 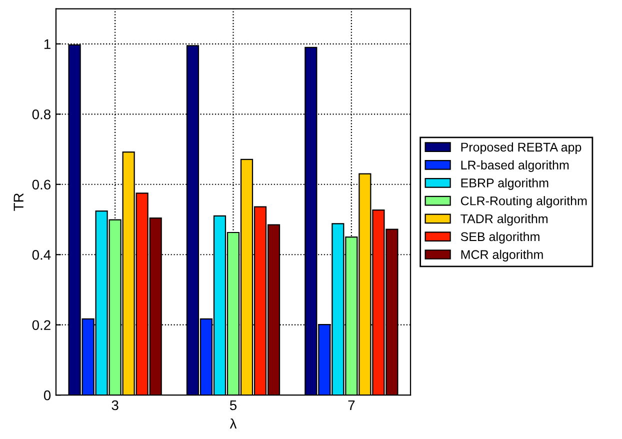 What do you see at coordinates (500, 238) in the screenshot?
I see `legend-label: SEB algorithm` at bounding box center [500, 238].